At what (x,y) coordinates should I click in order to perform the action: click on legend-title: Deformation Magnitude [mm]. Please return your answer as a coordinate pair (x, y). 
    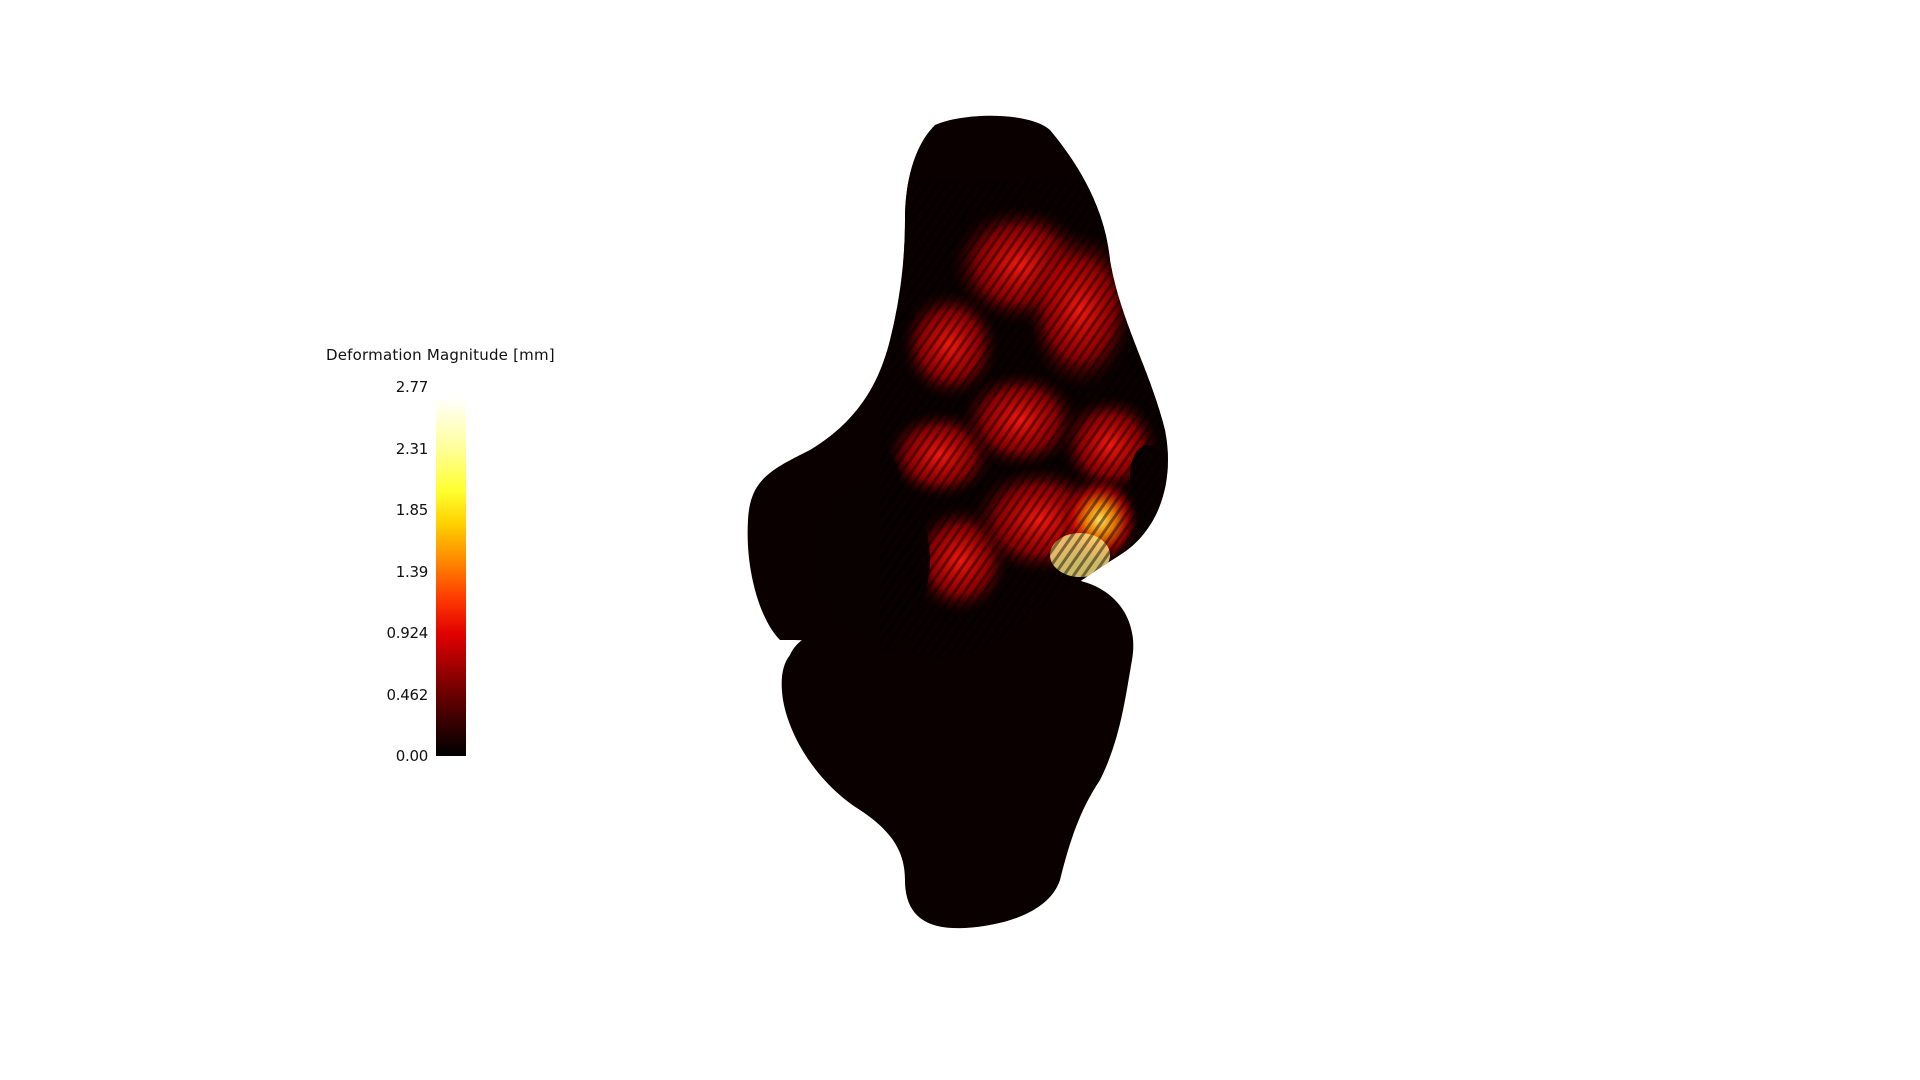
    Looking at the image, I should click on (440, 355).